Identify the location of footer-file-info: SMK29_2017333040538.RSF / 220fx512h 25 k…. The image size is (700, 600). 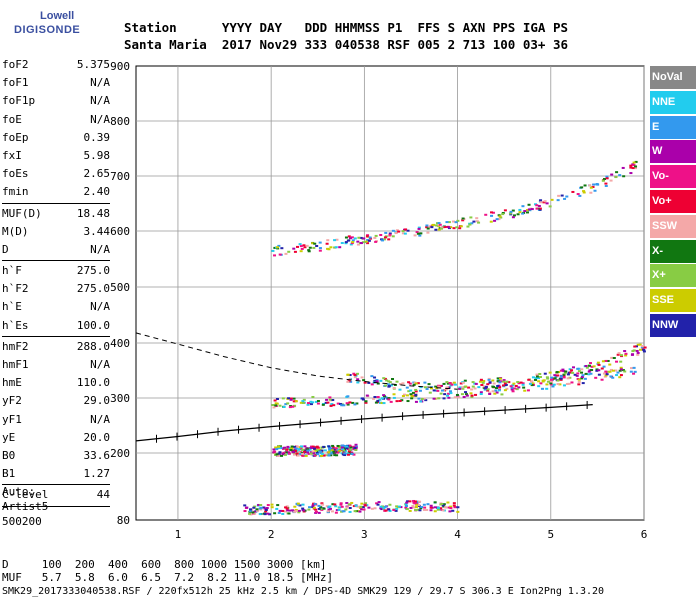
(303, 591).